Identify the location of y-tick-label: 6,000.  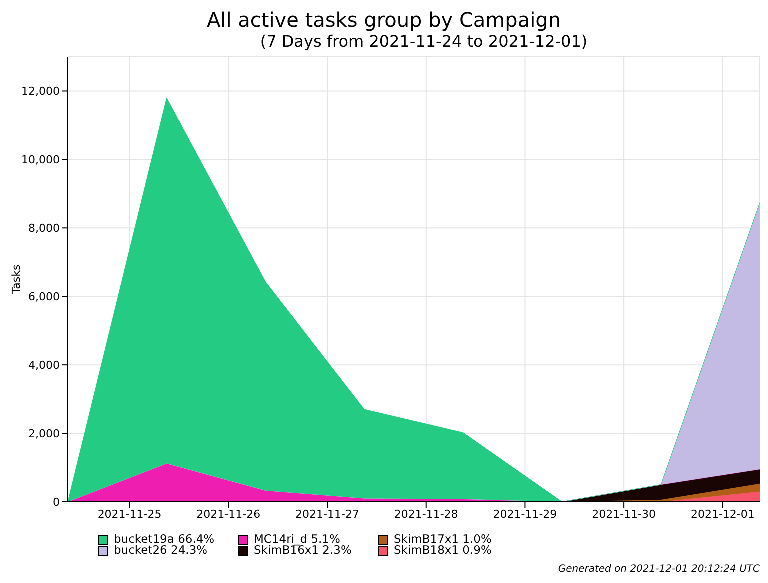
(44, 297).